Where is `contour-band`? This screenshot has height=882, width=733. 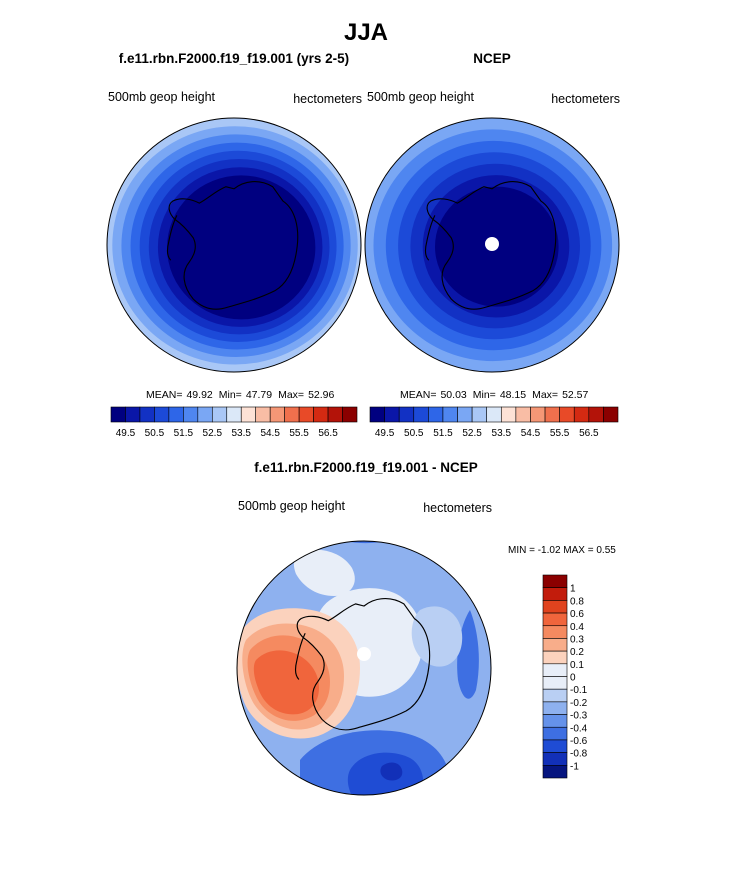
contour-band is located at coordinates (241, 247).